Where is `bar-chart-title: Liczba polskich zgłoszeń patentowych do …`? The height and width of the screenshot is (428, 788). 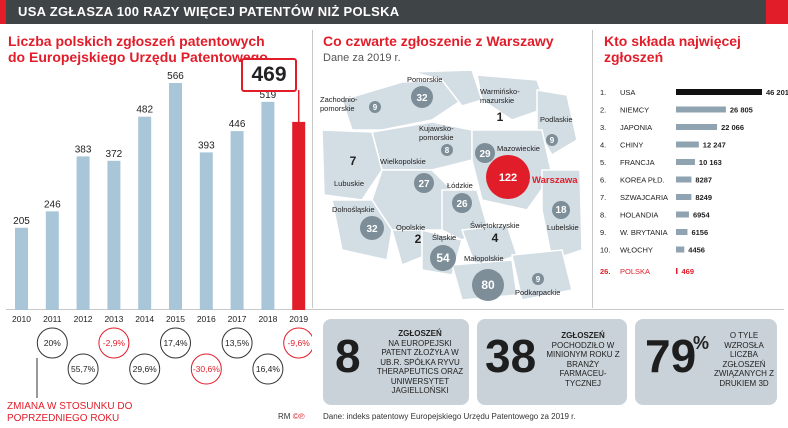
bar-chart-title: Liczba polskich zgłoszeń patentowych do … is located at coordinates (138, 49).